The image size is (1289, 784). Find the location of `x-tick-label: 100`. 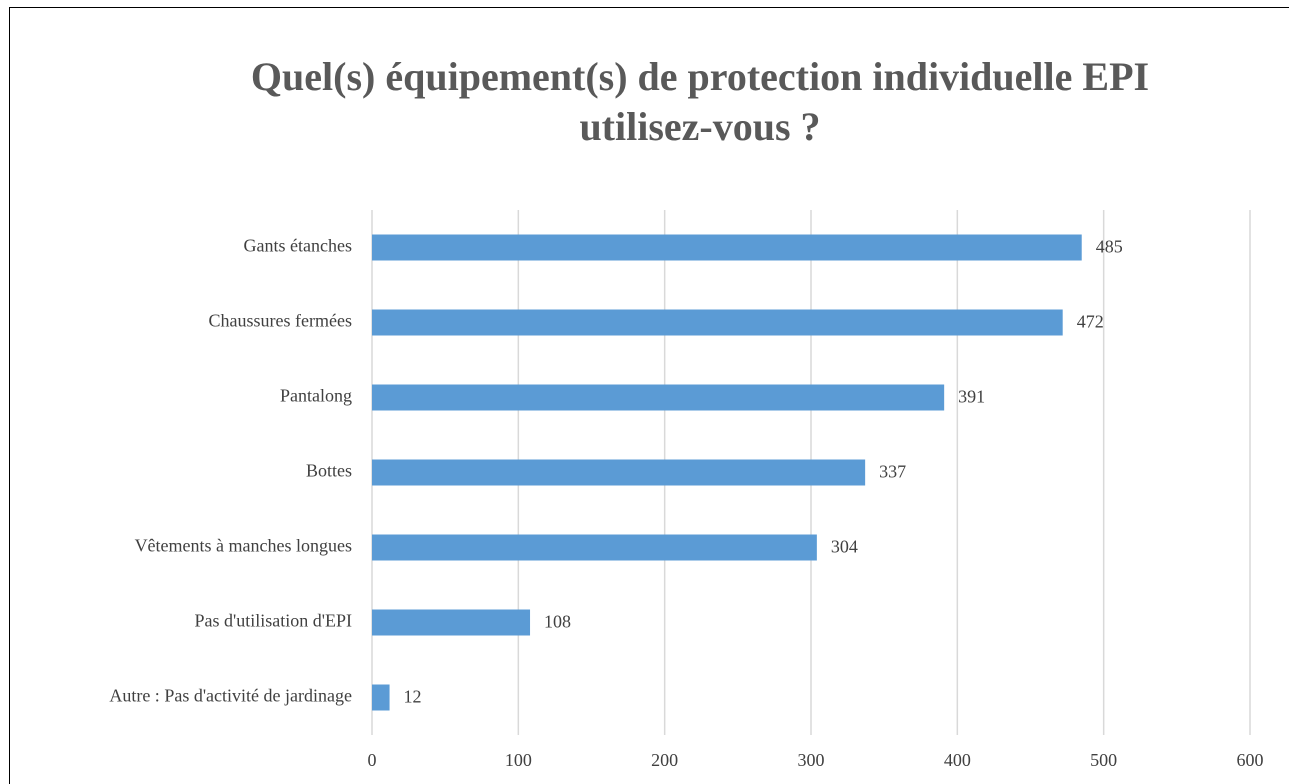

x-tick-label: 100 is located at coordinates (518, 760).